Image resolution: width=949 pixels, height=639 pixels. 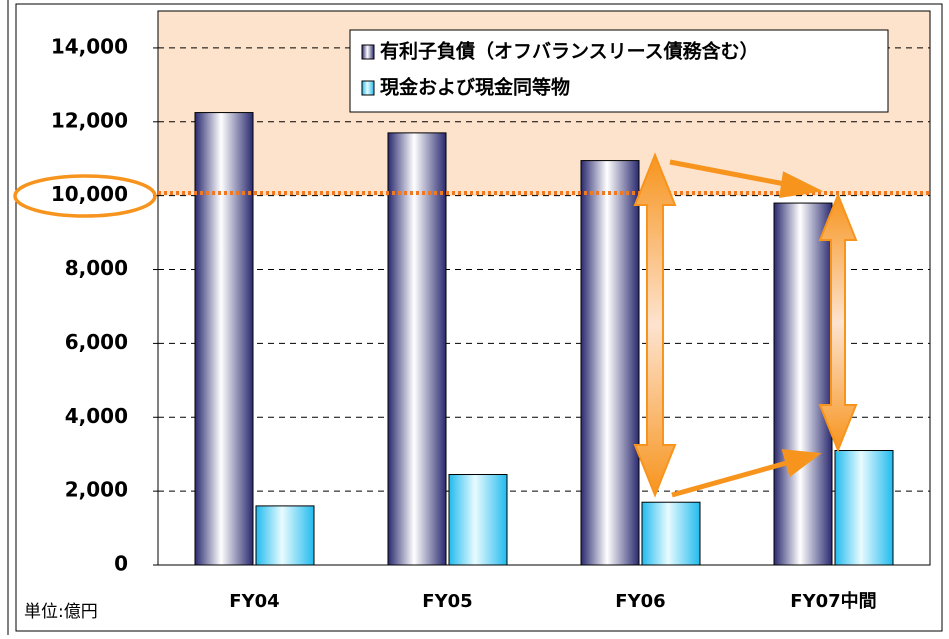 I want to click on x-tick-label: FY05, so click(x=447, y=601).